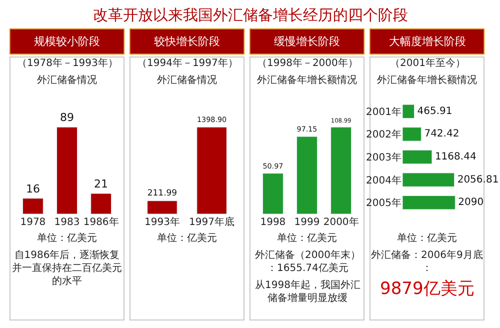 Image resolution: width=500 pixels, height=328 pixels. Describe the element at coordinates (67, 41) in the screenshot. I see `chart-title: 规模较小阶段` at that location.